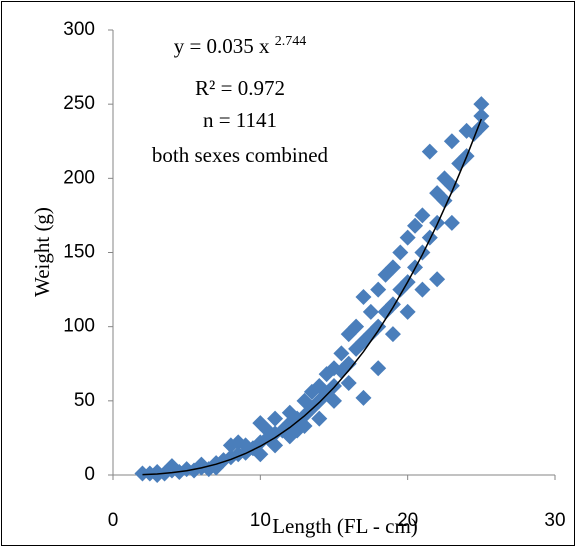 This screenshot has width=584, height=554. I want to click on annotation: y = 0.035 x 2.744, so click(240, 46).